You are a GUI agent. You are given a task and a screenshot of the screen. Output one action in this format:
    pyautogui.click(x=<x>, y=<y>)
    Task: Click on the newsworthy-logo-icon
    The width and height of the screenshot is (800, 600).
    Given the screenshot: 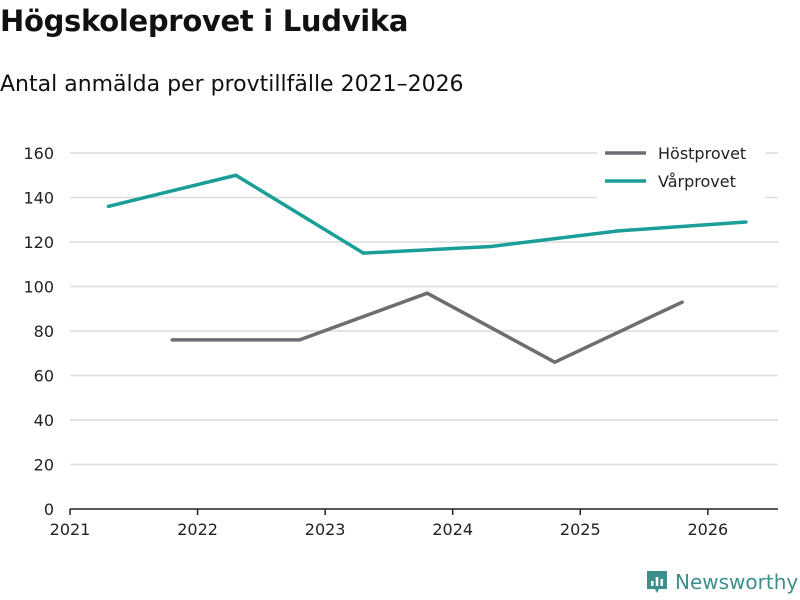 What is the action you would take?
    pyautogui.click(x=657, y=582)
    